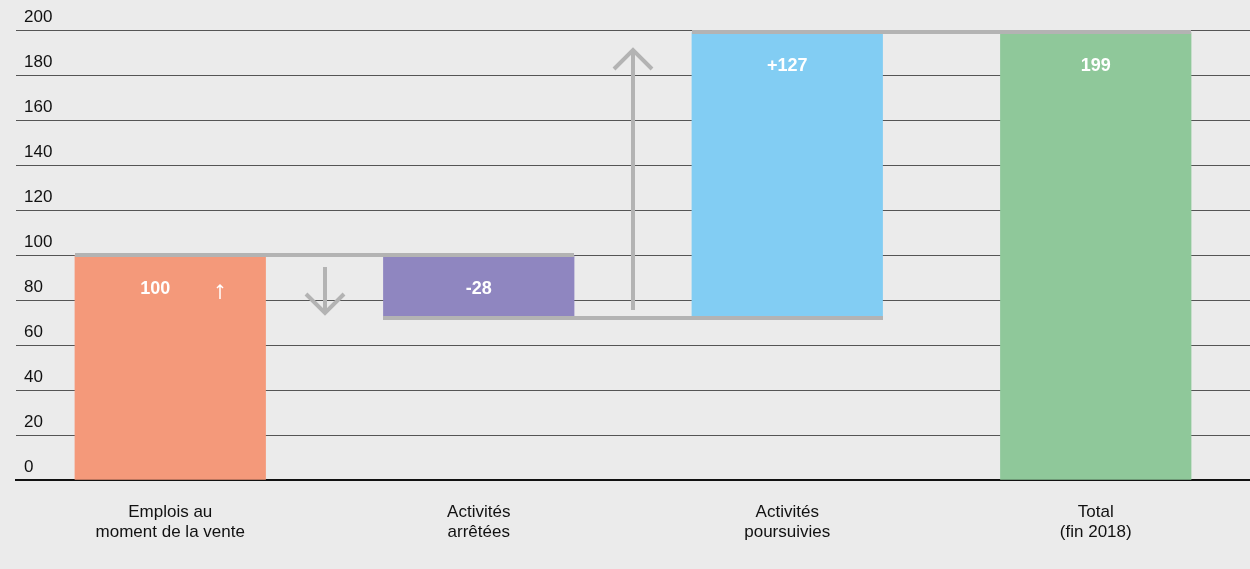 Image resolution: width=1250 pixels, height=569 pixels. Describe the element at coordinates (38, 241) in the screenshot. I see `y-tick-label: 100` at that location.